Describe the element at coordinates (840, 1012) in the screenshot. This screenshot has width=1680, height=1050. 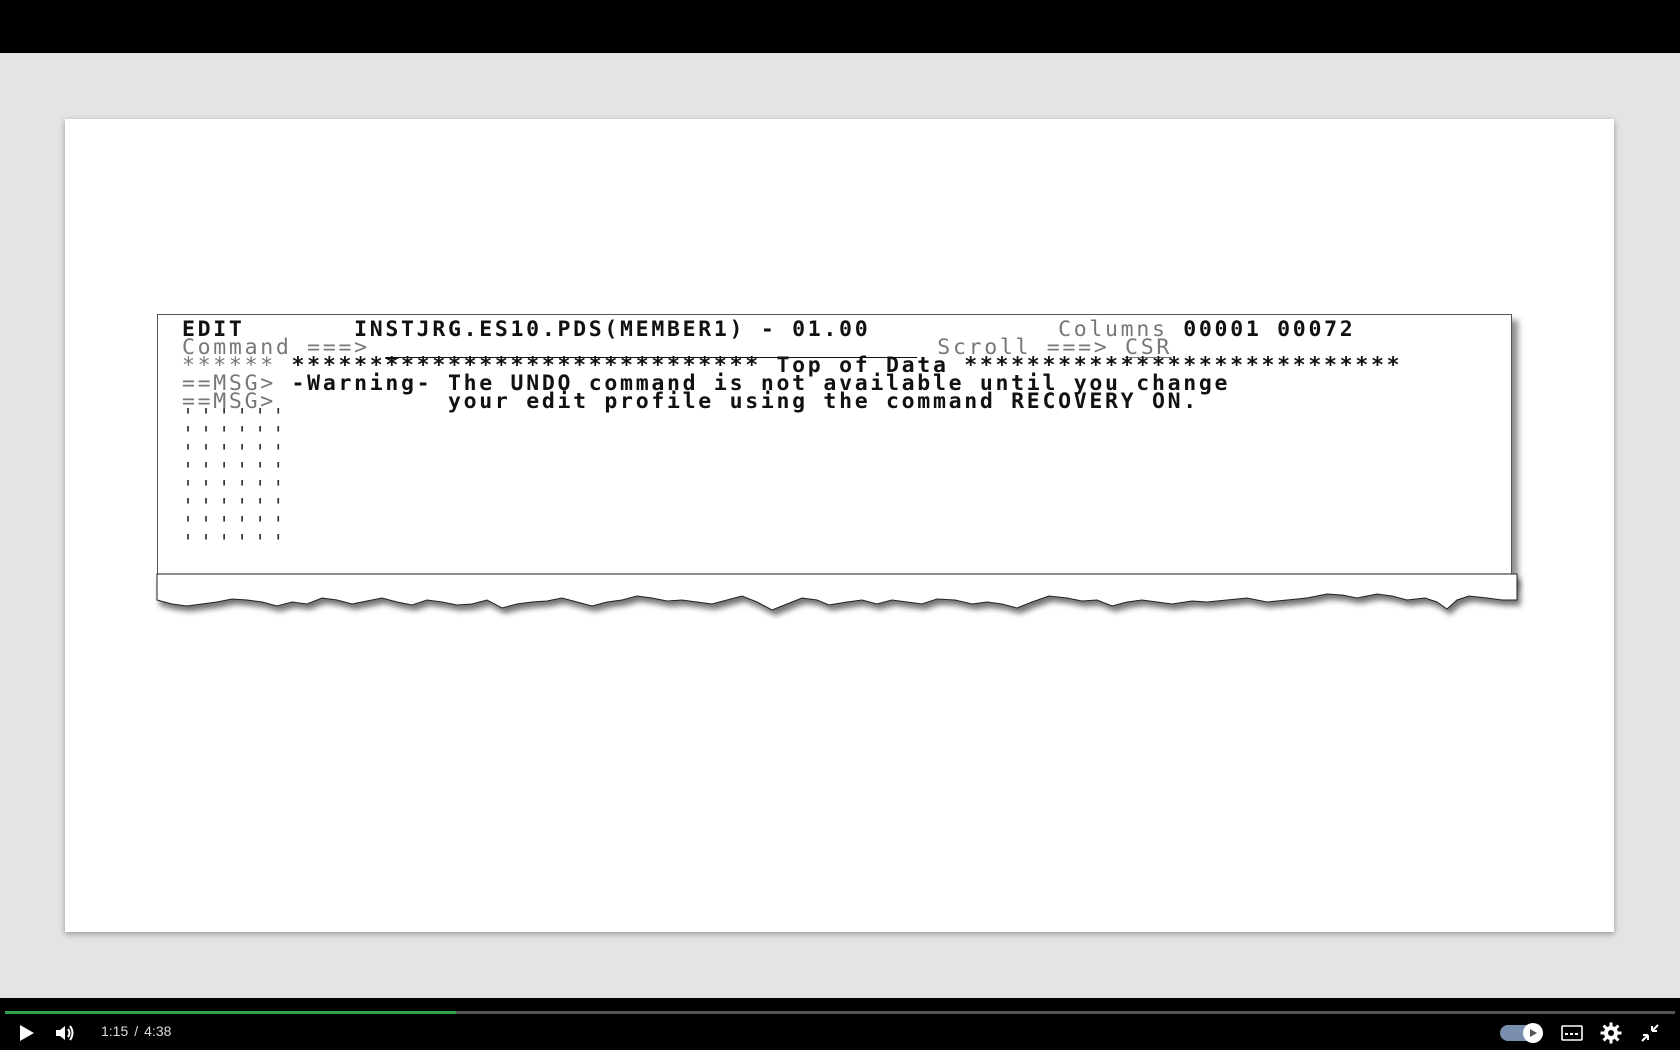
I see `progress-bar` at that location.